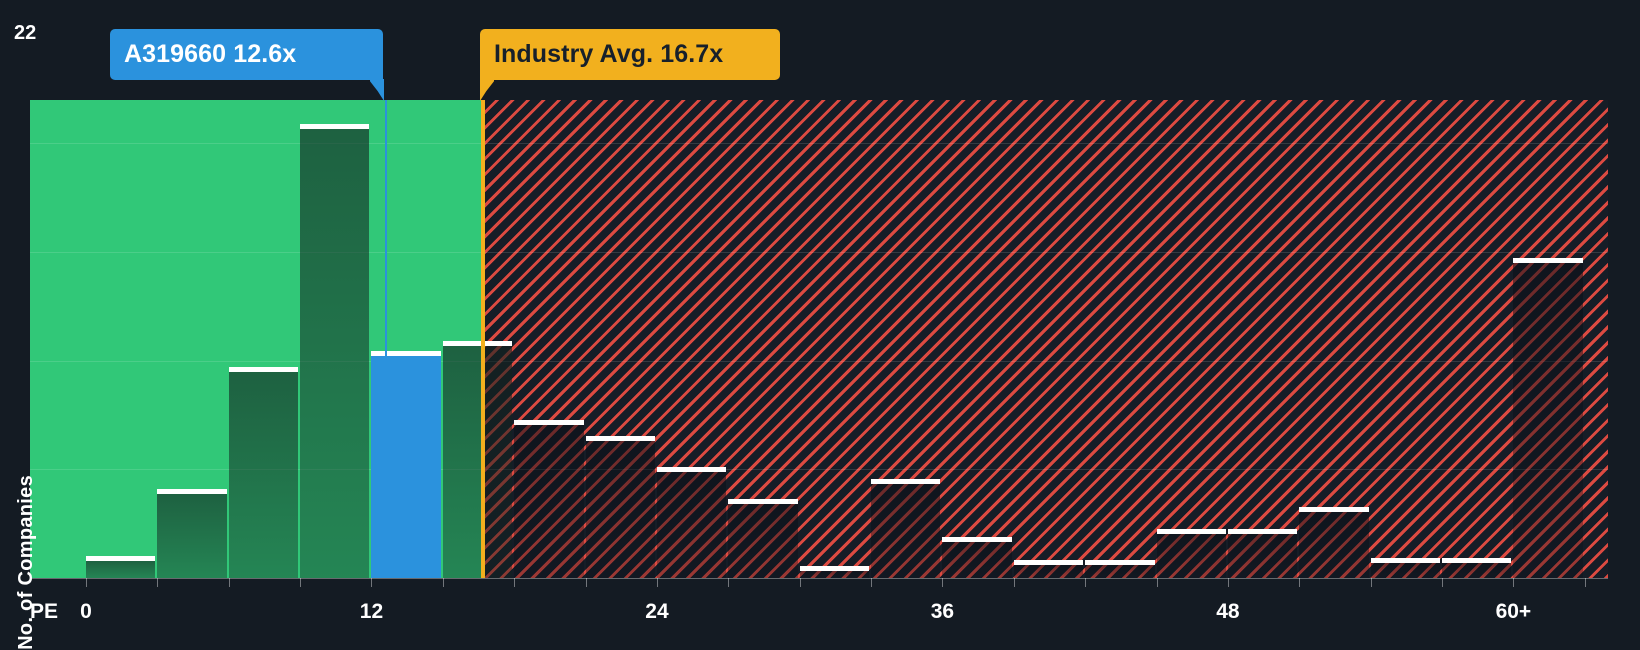 The height and width of the screenshot is (650, 1640). I want to click on x-axis-line, so click(819, 578).